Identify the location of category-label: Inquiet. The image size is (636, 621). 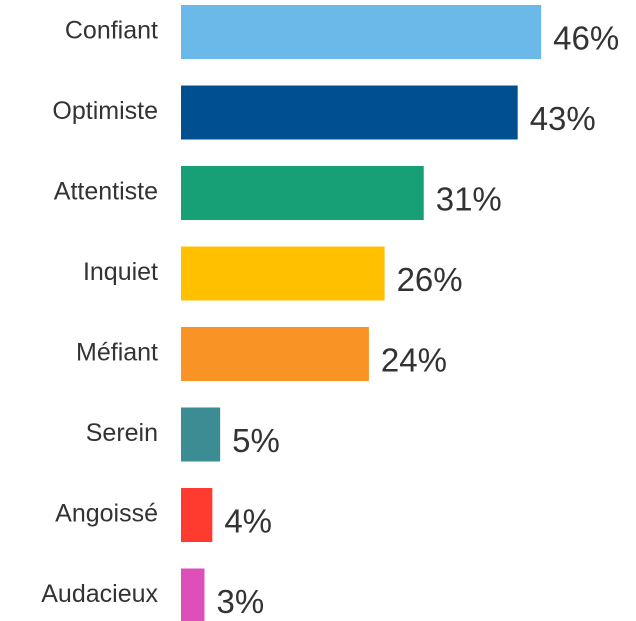
(120, 272).